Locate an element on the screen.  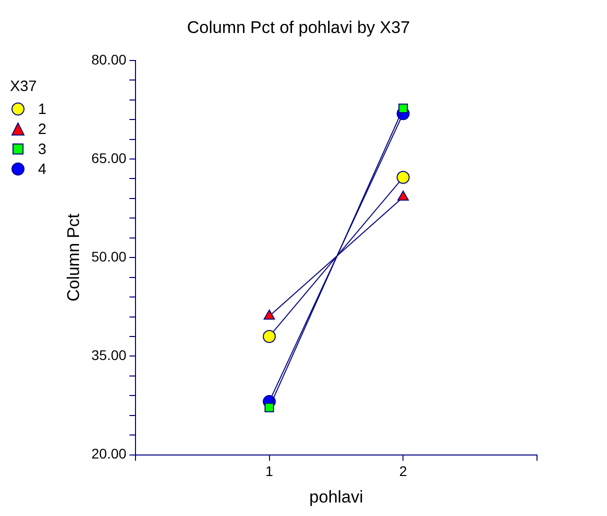
chart-title: Column Pct of pohlavi by X37 is located at coordinates (298, 27).